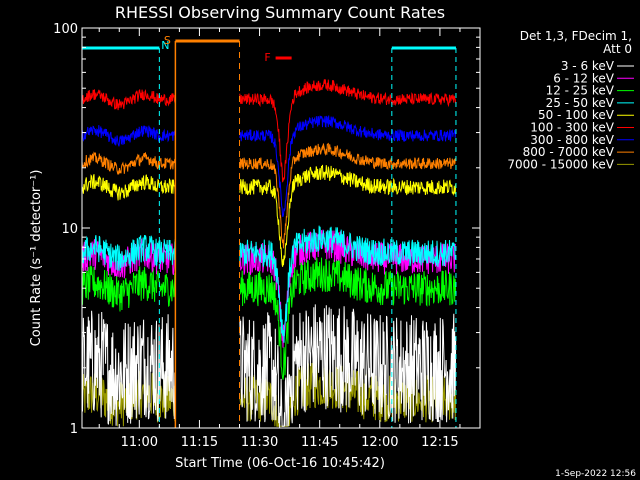 The width and height of the screenshot is (640, 480). Describe the element at coordinates (269, 166) in the screenshot. I see `trace-300-800-keV` at that location.